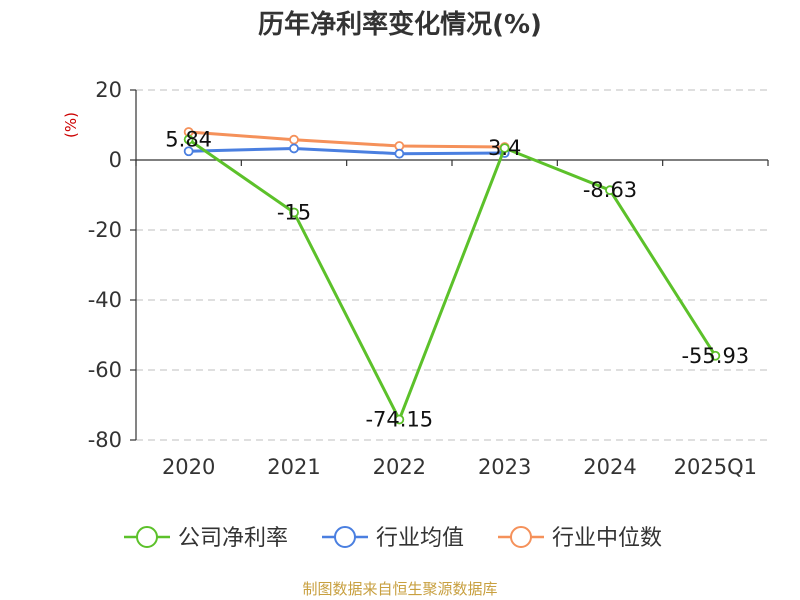 The height and width of the screenshot is (600, 800). Describe the element at coordinates (504, 467) in the screenshot. I see `x-tick-label: 2023` at that location.